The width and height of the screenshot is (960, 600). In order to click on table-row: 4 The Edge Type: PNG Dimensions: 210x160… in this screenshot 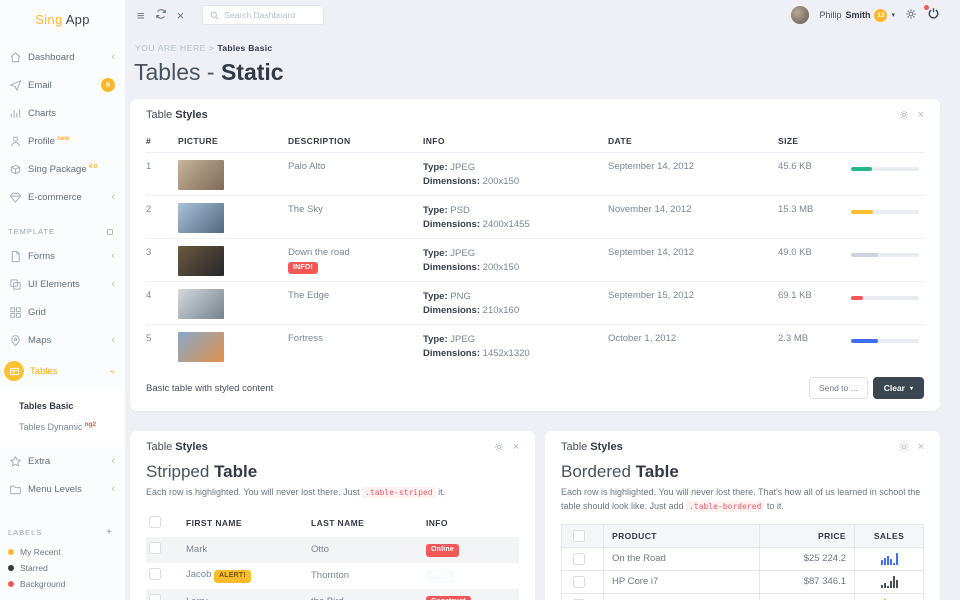, I will do `click(535, 303)`.